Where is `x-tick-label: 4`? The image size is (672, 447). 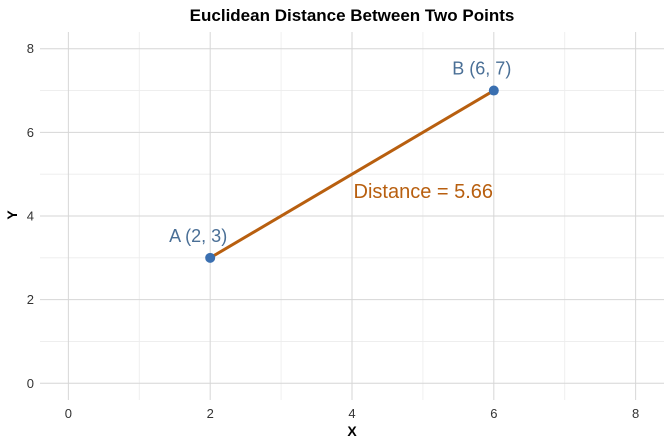
x-tick-label: 4 is located at coordinates (351, 413).